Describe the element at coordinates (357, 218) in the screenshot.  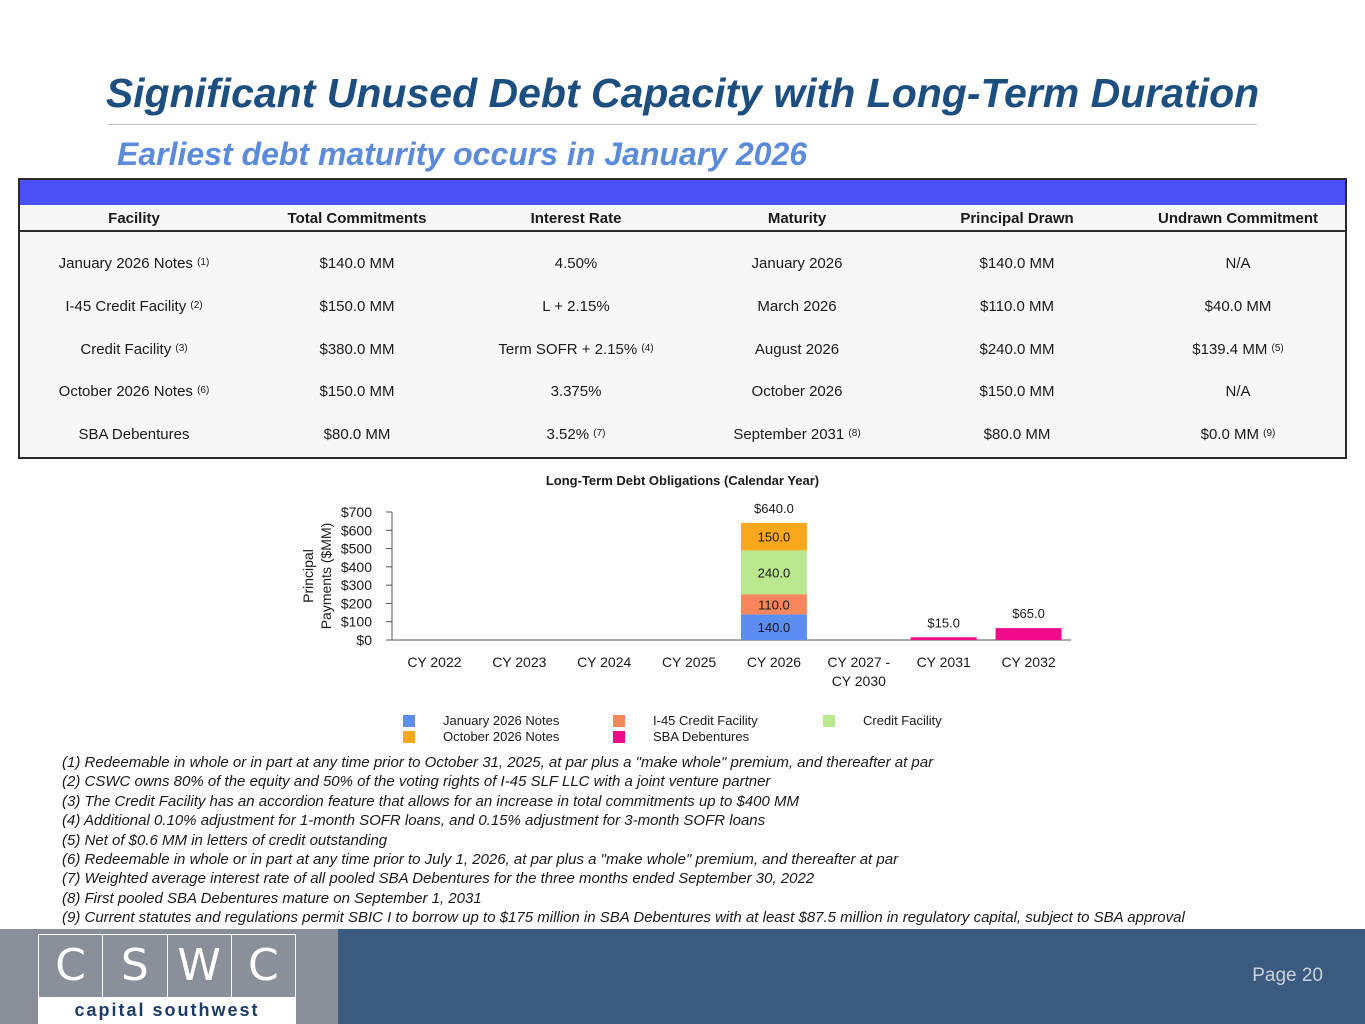
I see `table-header-cell: Total Commitments` at that location.